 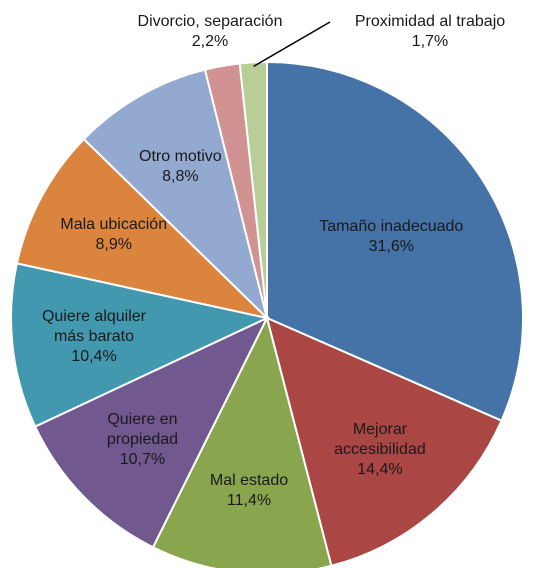 I want to click on slice-label: Otro motivo 8,8%, so click(x=180, y=167).